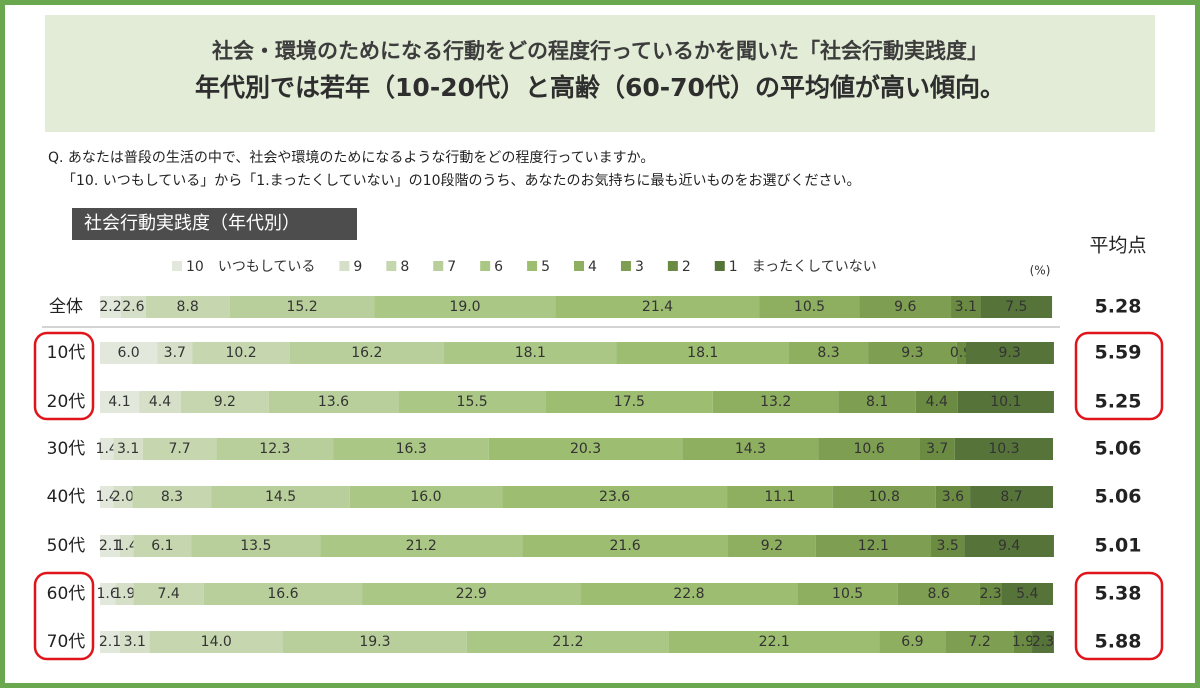 The width and height of the screenshot is (1200, 688). Describe the element at coordinates (192, 223) in the screenshot. I see `chart-label: 社会行動実践度（年代別）` at that location.